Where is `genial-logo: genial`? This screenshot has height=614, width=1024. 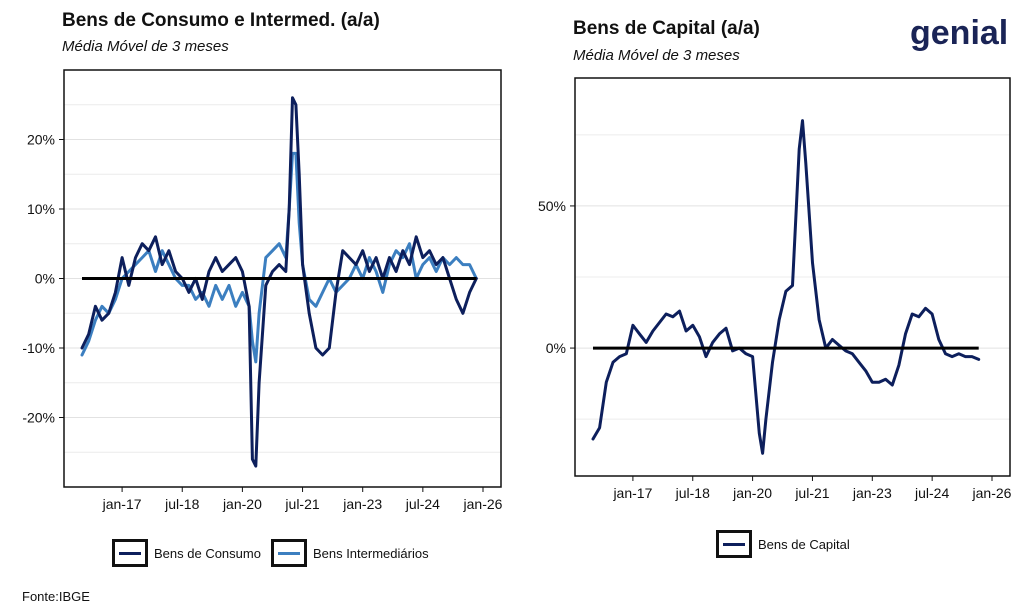
genial-logo: genial is located at coordinates (959, 33).